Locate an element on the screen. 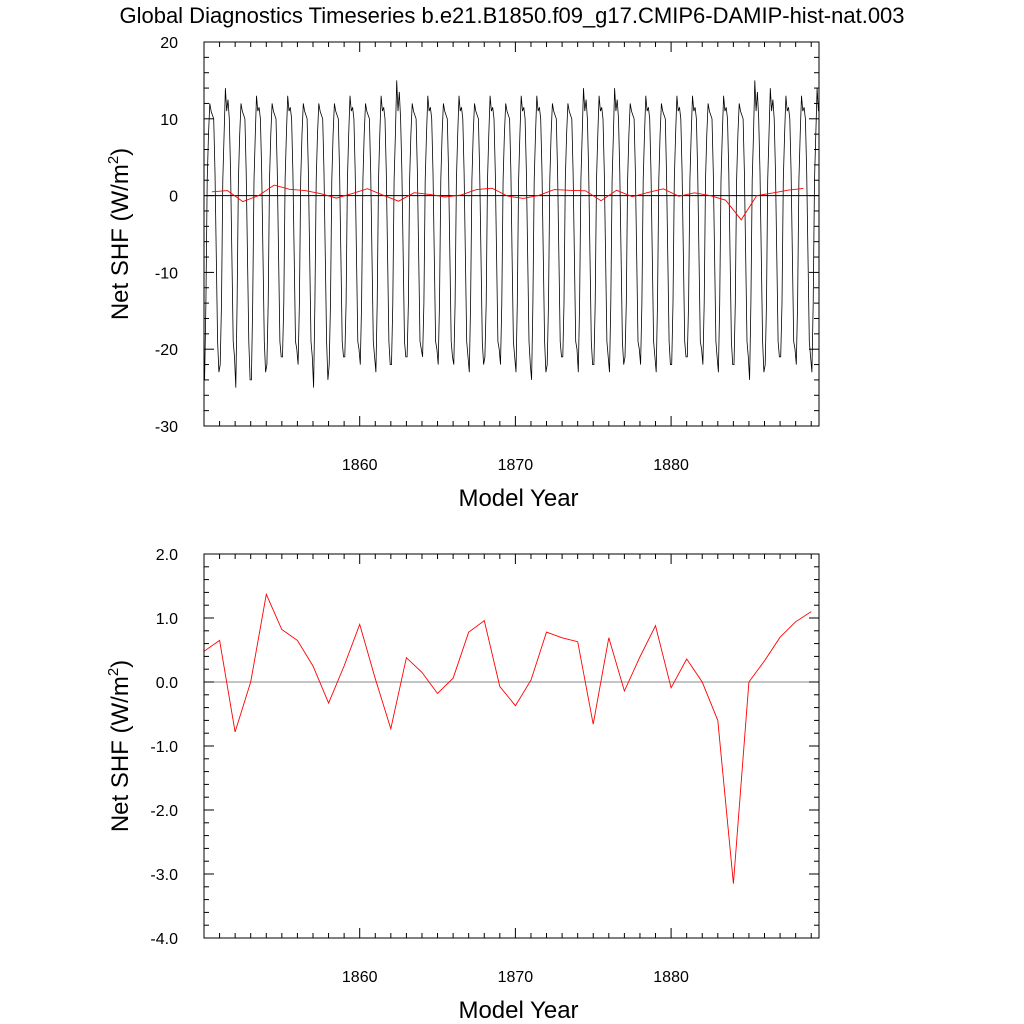 The width and height of the screenshot is (1024, 1024). y-tick-label: -4.0 is located at coordinates (164, 939).